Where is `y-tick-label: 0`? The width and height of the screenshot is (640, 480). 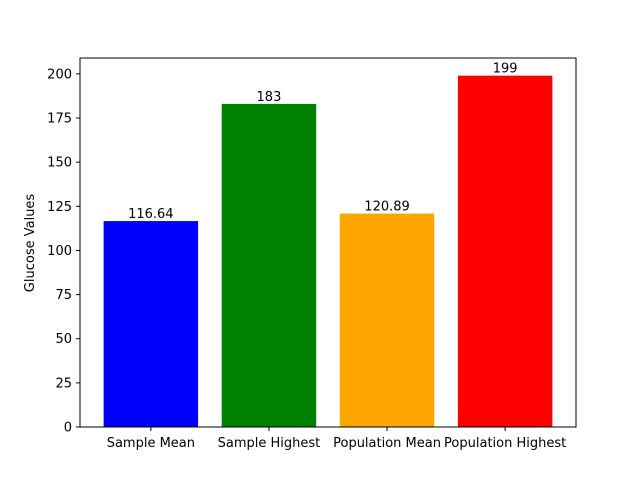 y-tick-label: 0 is located at coordinates (68, 428).